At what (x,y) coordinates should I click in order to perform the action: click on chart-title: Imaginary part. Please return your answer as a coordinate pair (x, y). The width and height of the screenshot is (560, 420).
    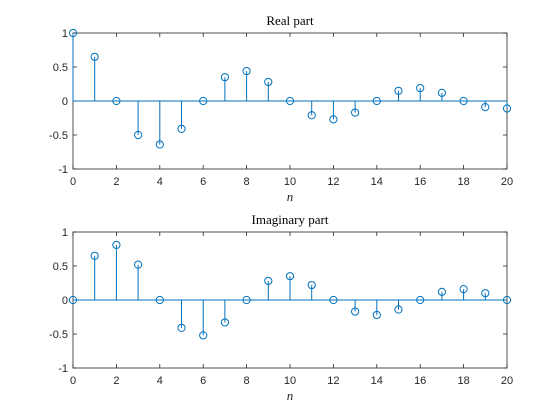
    Looking at the image, I should click on (290, 219).